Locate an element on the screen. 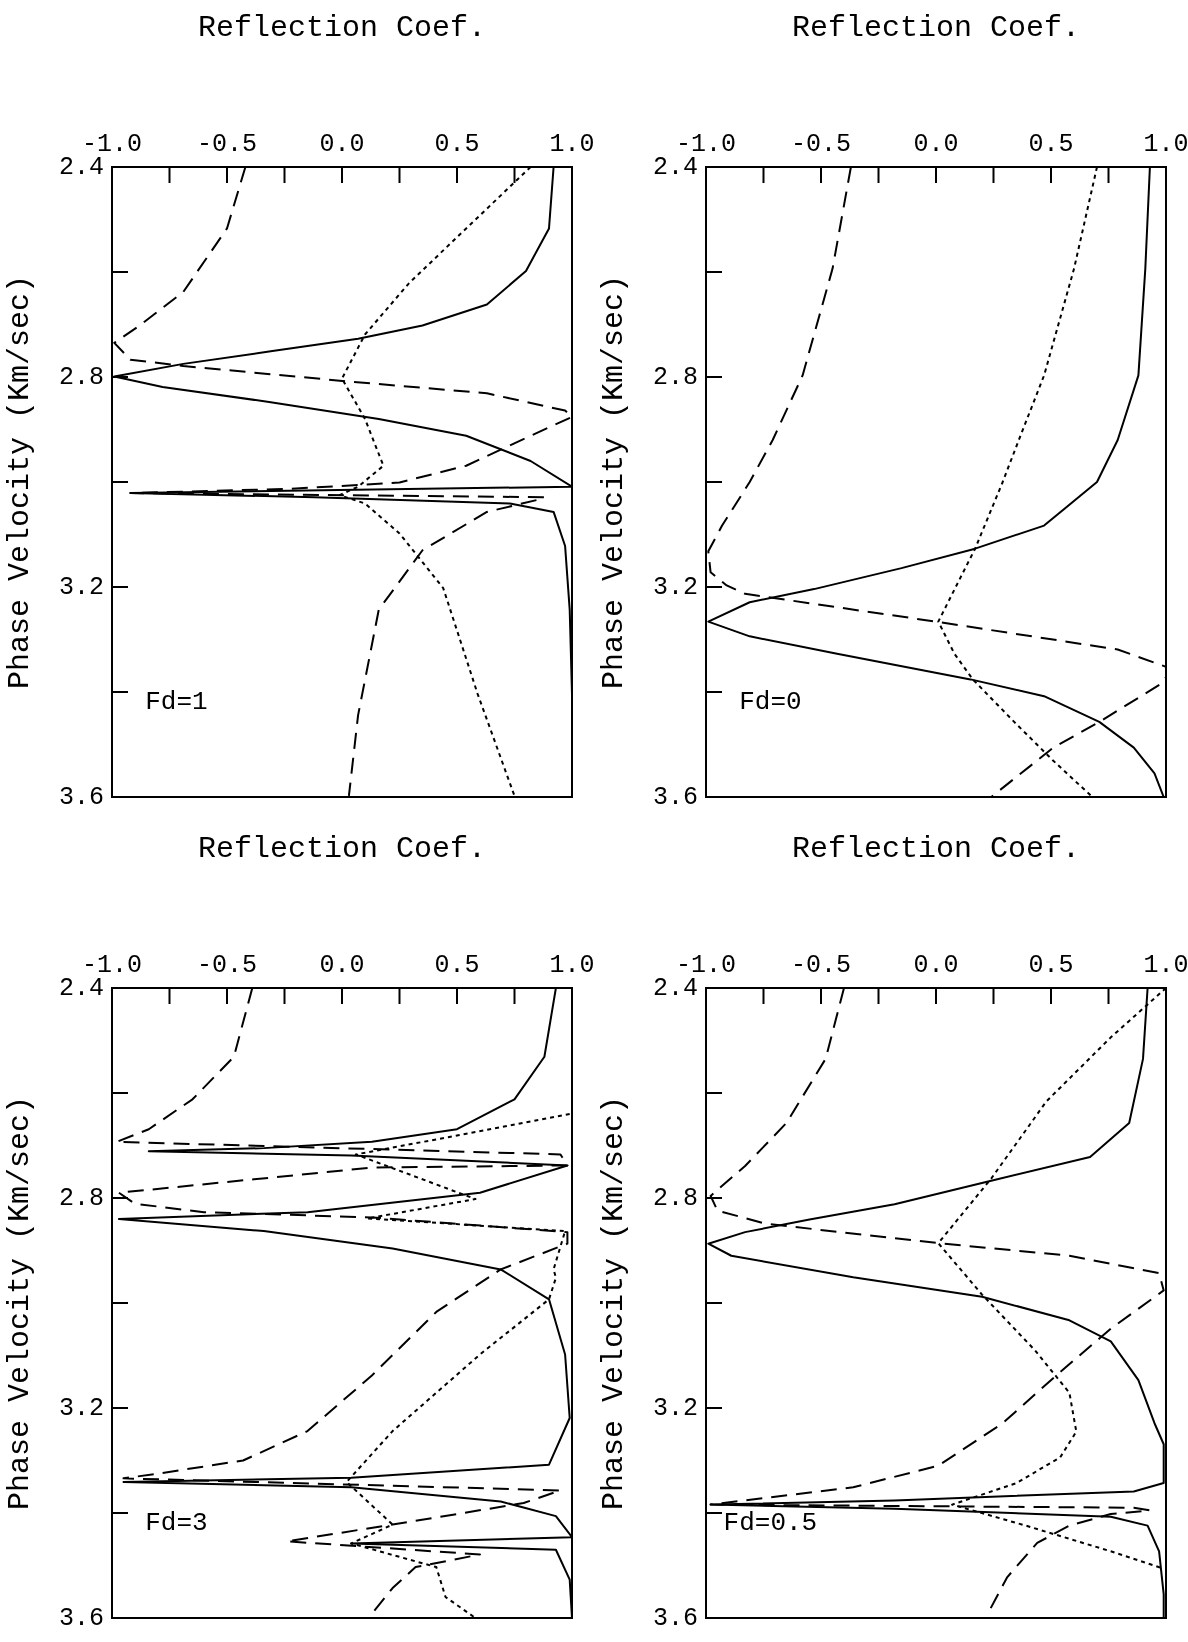 This screenshot has height=1642, width=1188. annotation: Fd=0.5 is located at coordinates (770, 1523).